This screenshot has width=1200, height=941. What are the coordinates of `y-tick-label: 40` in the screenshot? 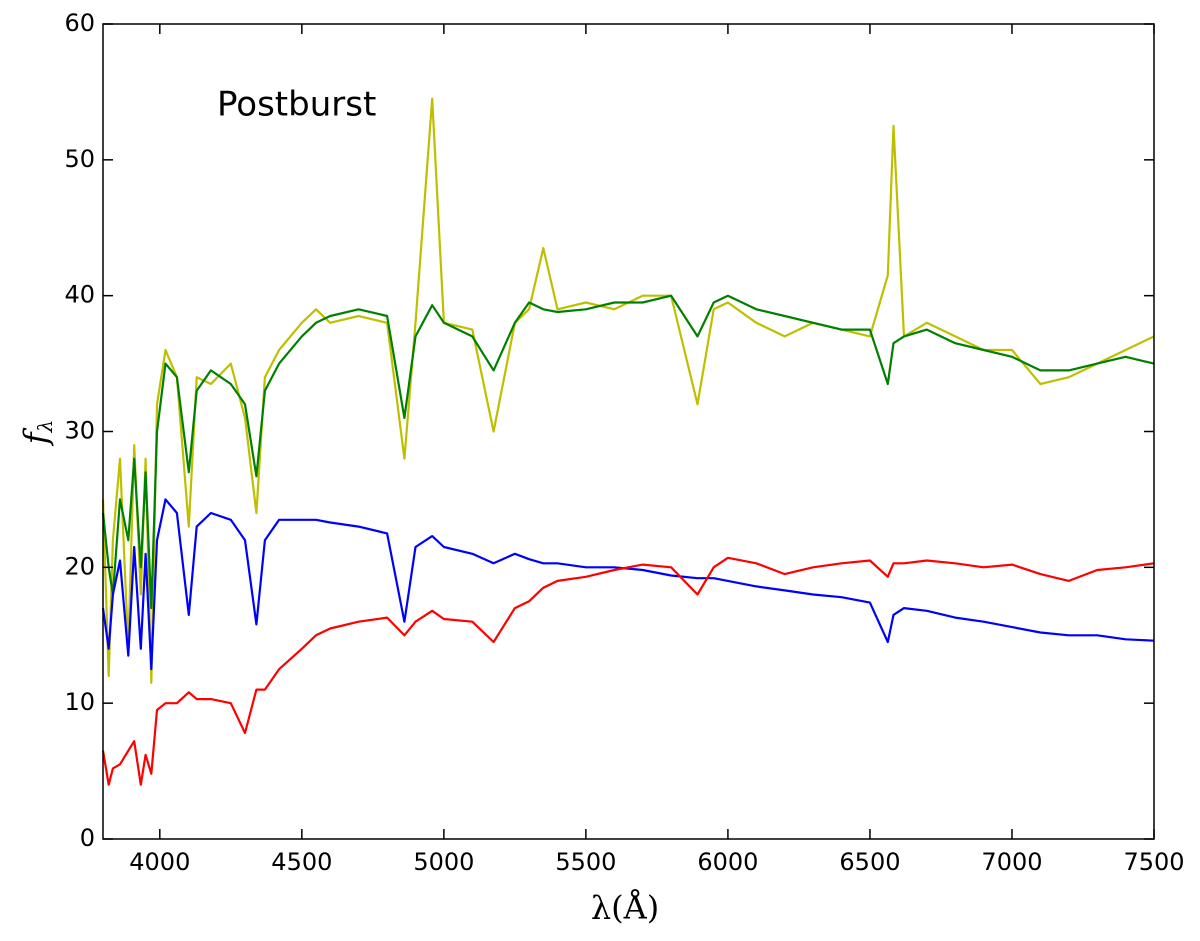 It's located at (79, 295).